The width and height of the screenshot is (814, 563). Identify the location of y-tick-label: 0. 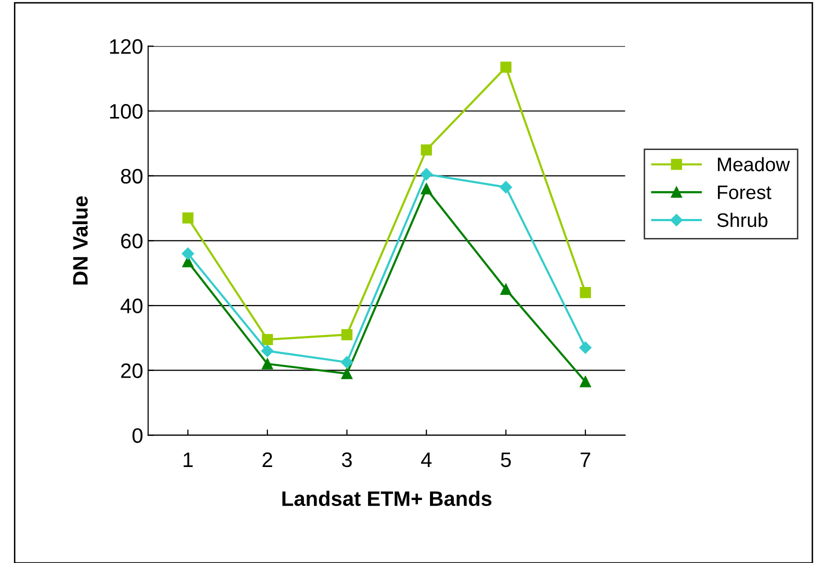
(137, 435).